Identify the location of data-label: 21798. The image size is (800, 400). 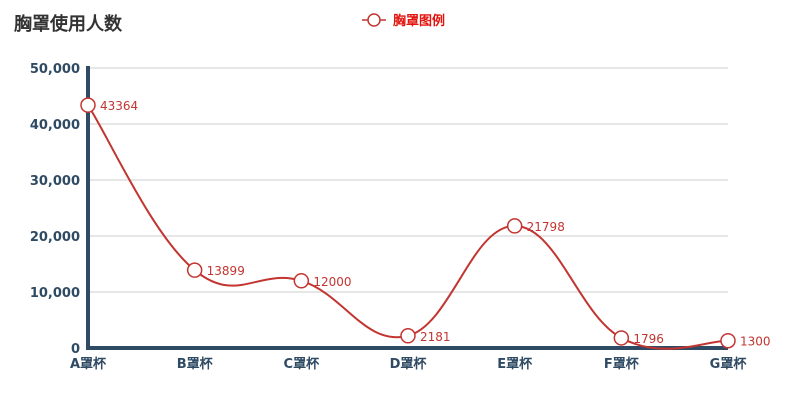
(546, 227).